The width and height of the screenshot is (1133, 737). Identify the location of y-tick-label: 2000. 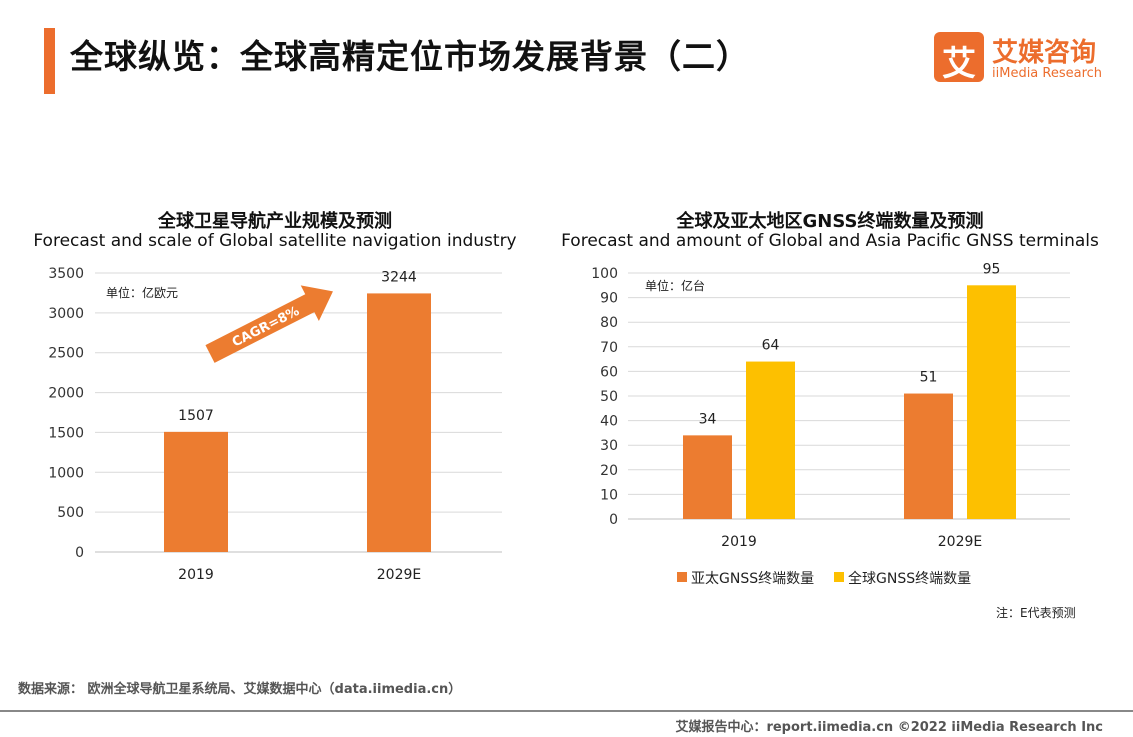
(66, 394).